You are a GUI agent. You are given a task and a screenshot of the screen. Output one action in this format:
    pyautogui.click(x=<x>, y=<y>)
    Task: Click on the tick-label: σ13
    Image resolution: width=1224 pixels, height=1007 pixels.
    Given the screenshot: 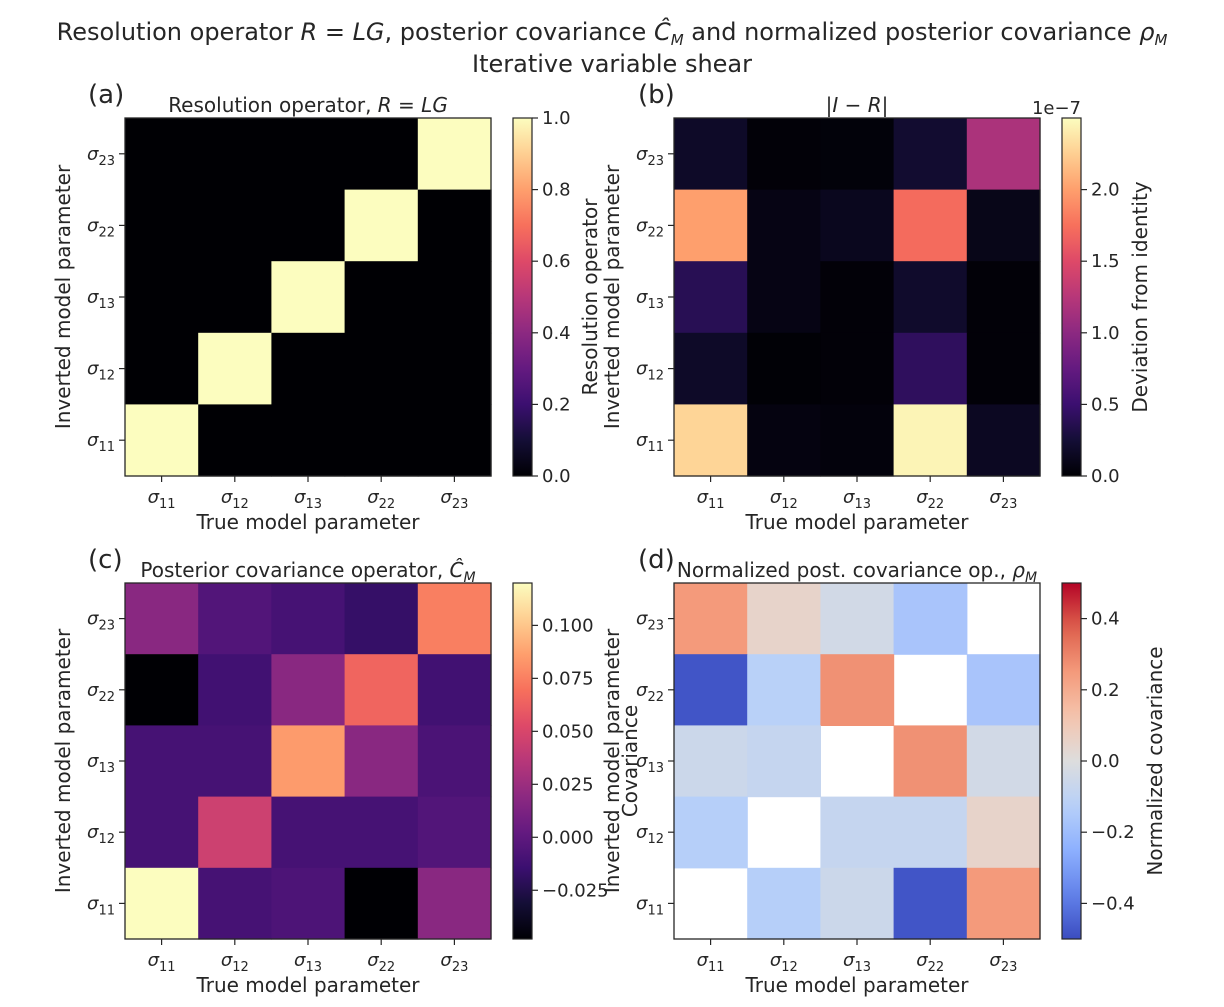 What is the action you would take?
    pyautogui.click(x=308, y=962)
    